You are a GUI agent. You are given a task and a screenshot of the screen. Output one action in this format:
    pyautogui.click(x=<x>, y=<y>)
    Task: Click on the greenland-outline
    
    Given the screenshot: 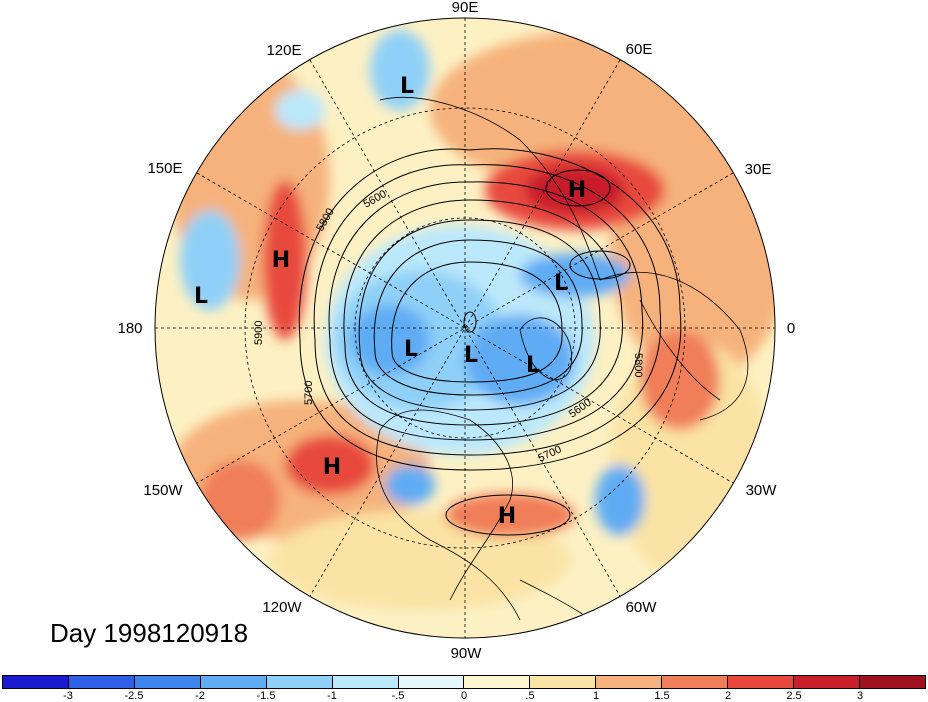 What is the action you would take?
    pyautogui.click(x=545, y=348)
    